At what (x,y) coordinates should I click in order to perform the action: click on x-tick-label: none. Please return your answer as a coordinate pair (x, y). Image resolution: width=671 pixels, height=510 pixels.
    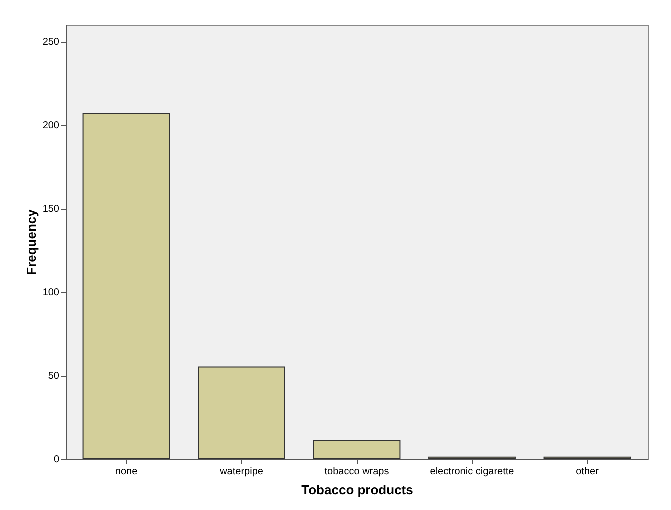
    Looking at the image, I should click on (126, 472).